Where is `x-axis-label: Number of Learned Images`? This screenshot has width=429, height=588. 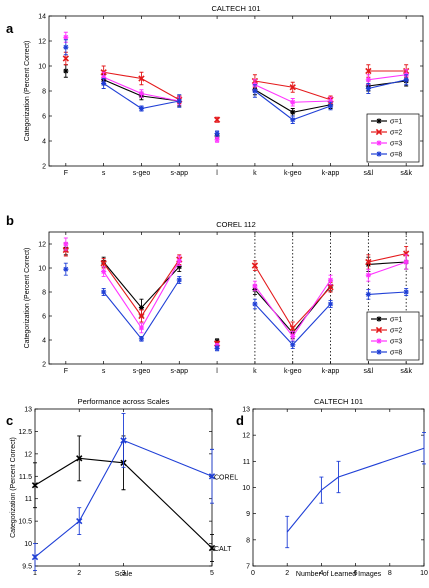 x-axis-label: Number of Learned Images is located at coordinates (339, 574).